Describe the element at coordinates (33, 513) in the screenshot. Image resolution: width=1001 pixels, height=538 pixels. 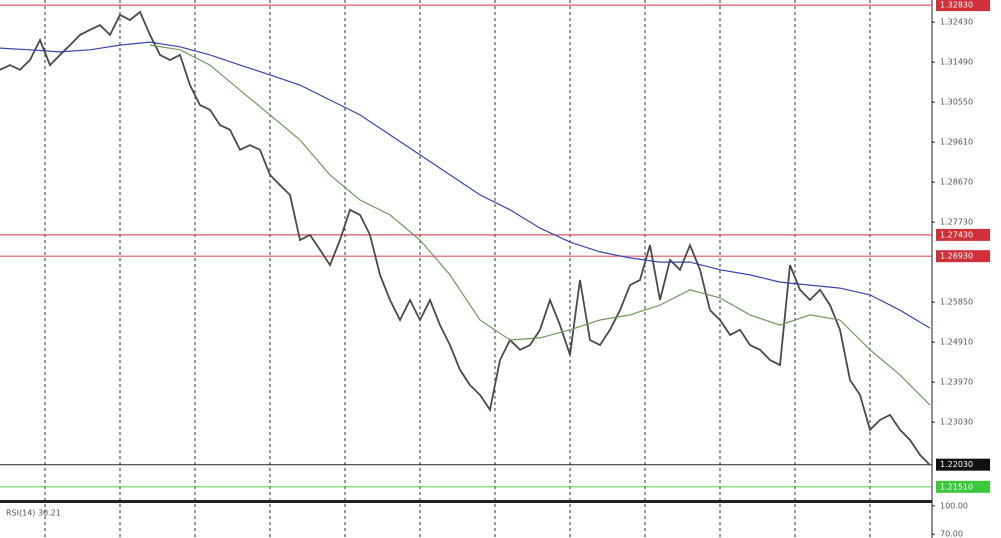
I see `indicator-title: RSI(14) 30.21` at that location.